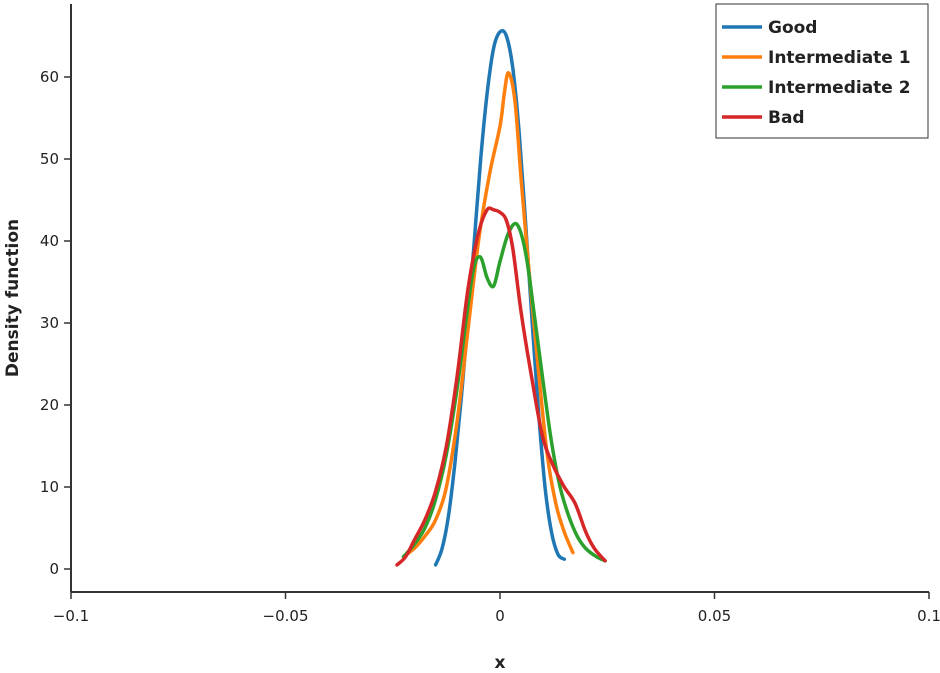 Image resolution: width=940 pixels, height=673 pixels. I want to click on legend-label: Intermediate 1, so click(839, 58).